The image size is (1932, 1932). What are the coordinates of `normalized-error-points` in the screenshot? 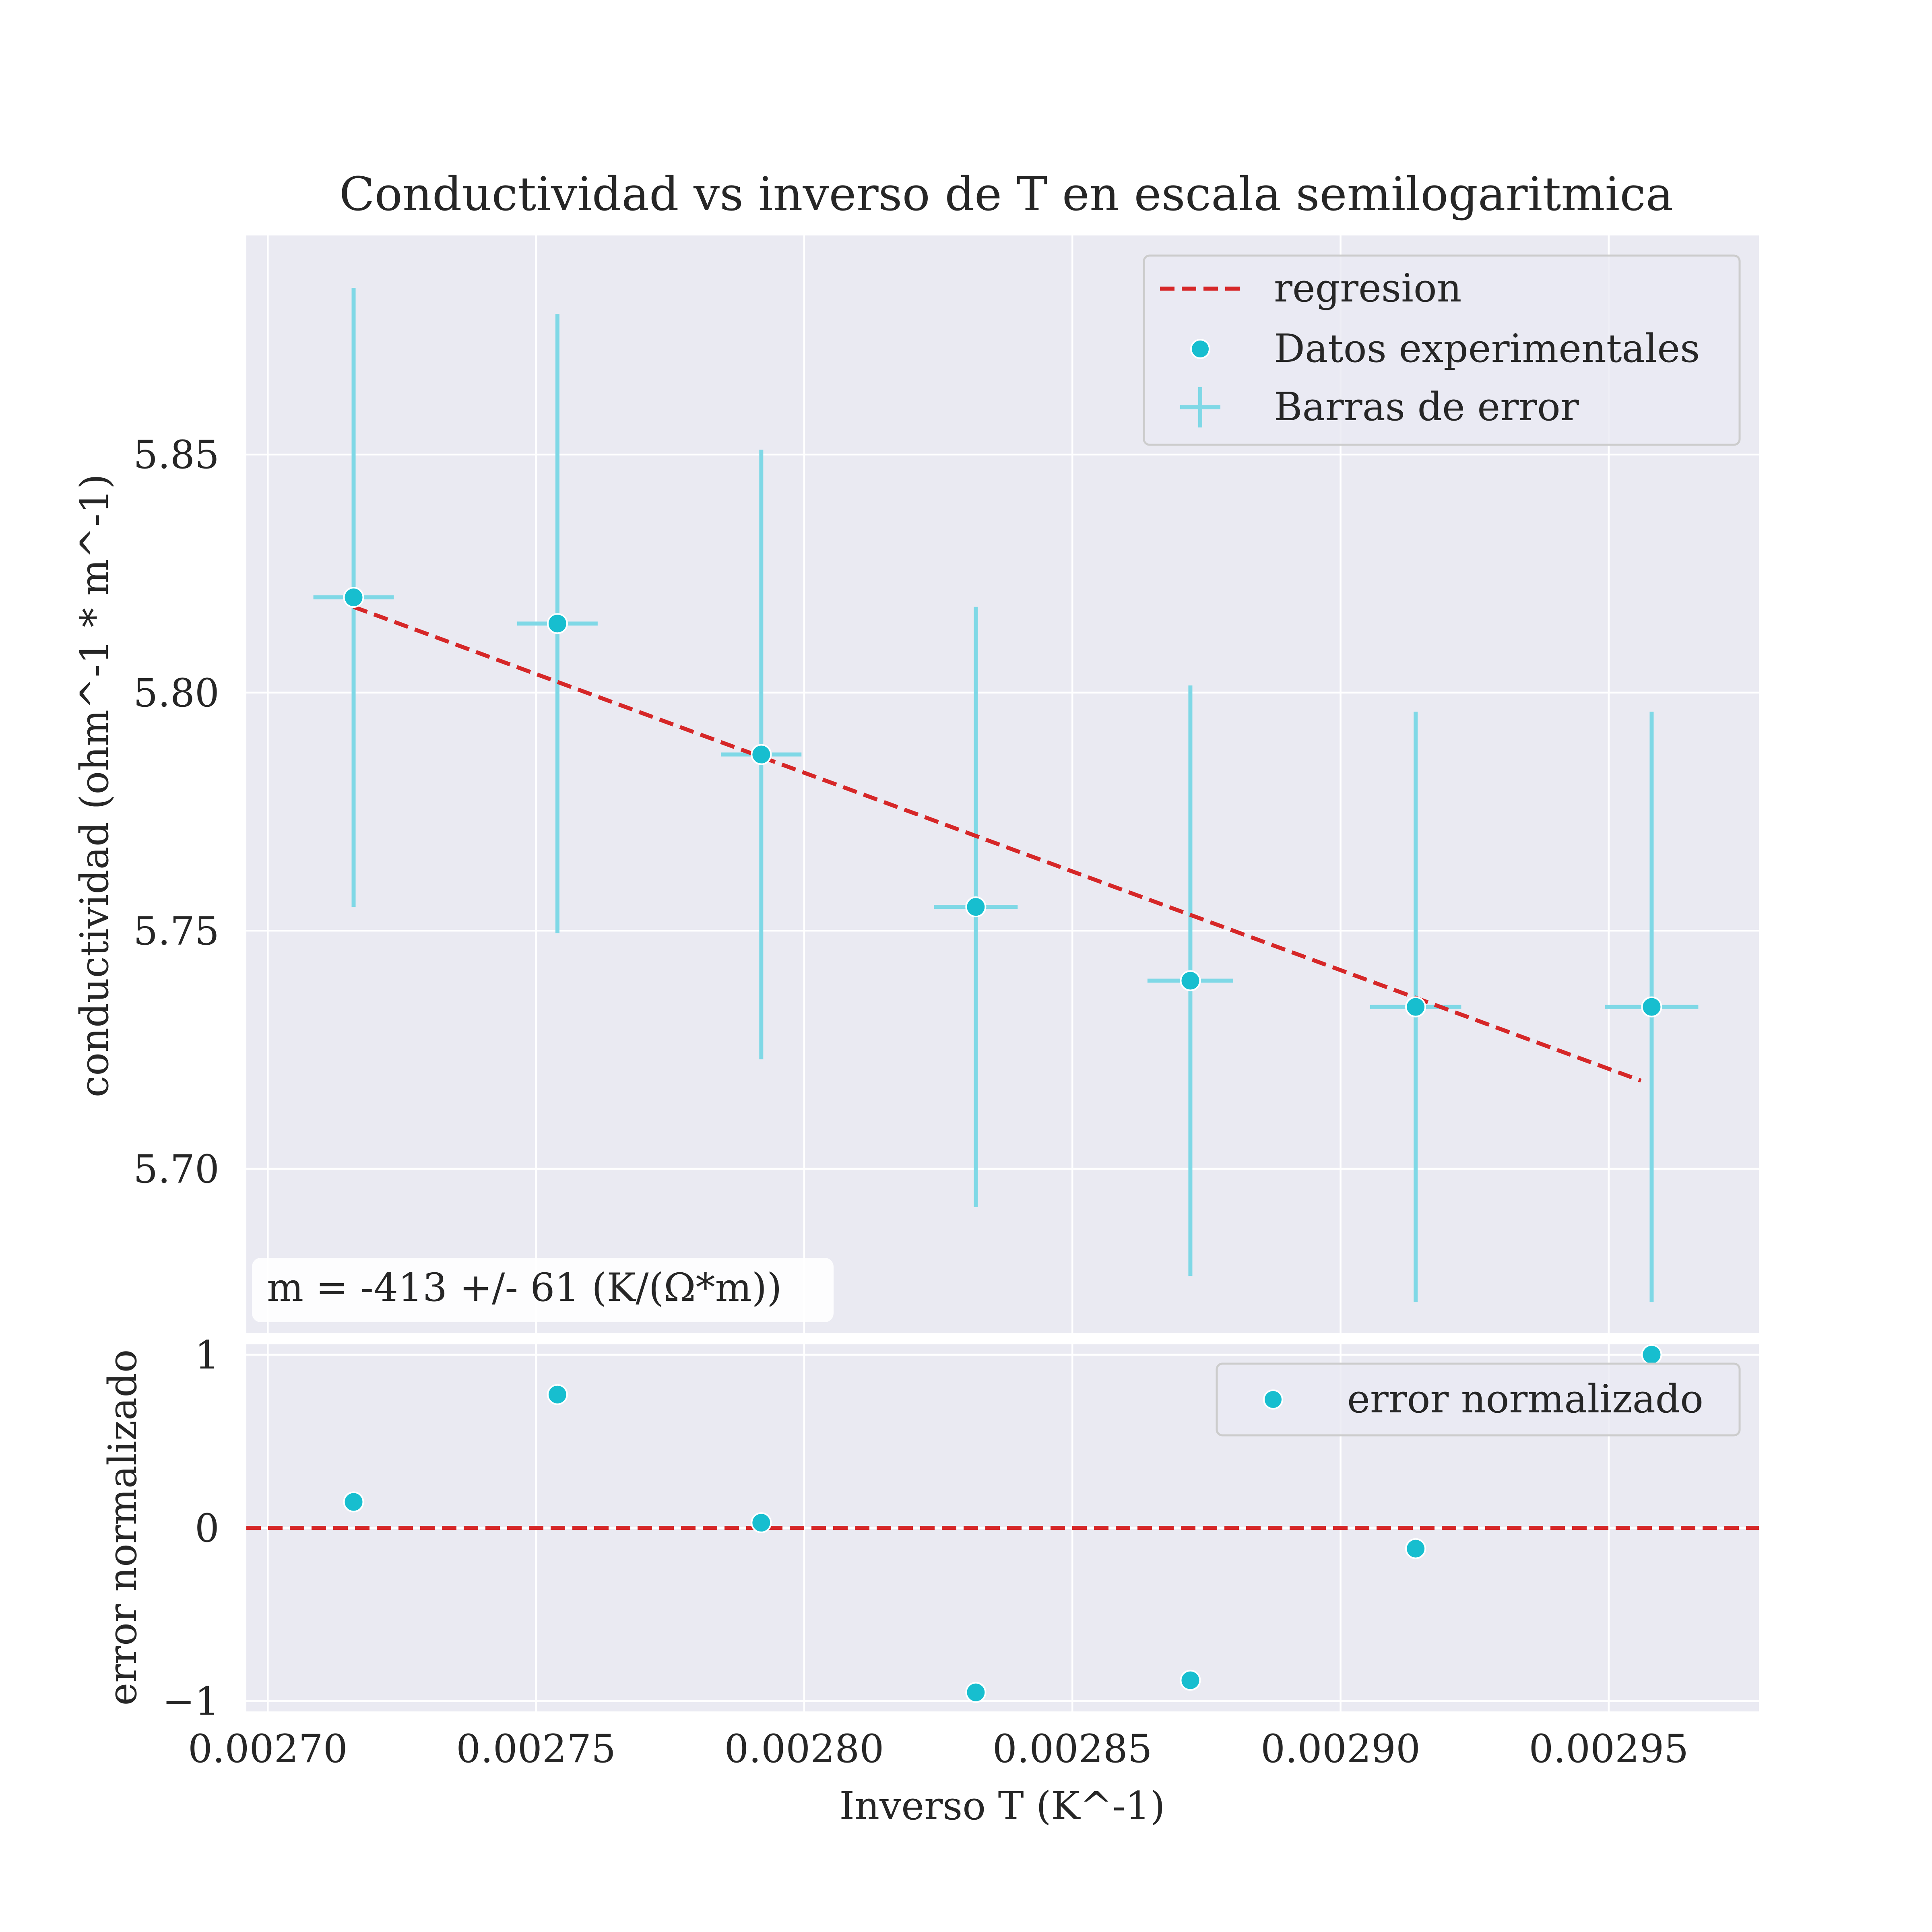 It's located at (1002, 1523).